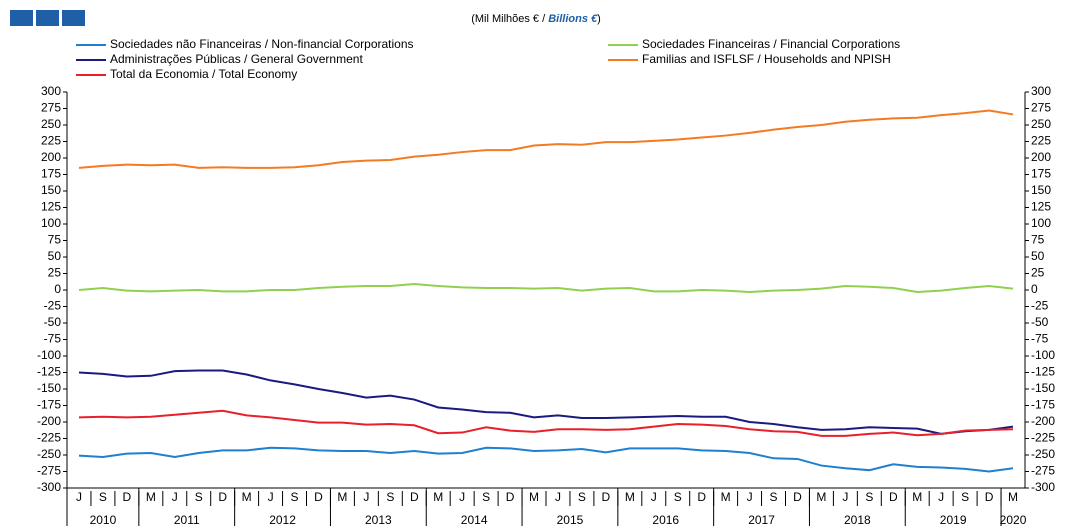 This screenshot has width=1072, height=531. I want to click on year-label: 2012, so click(282, 519).